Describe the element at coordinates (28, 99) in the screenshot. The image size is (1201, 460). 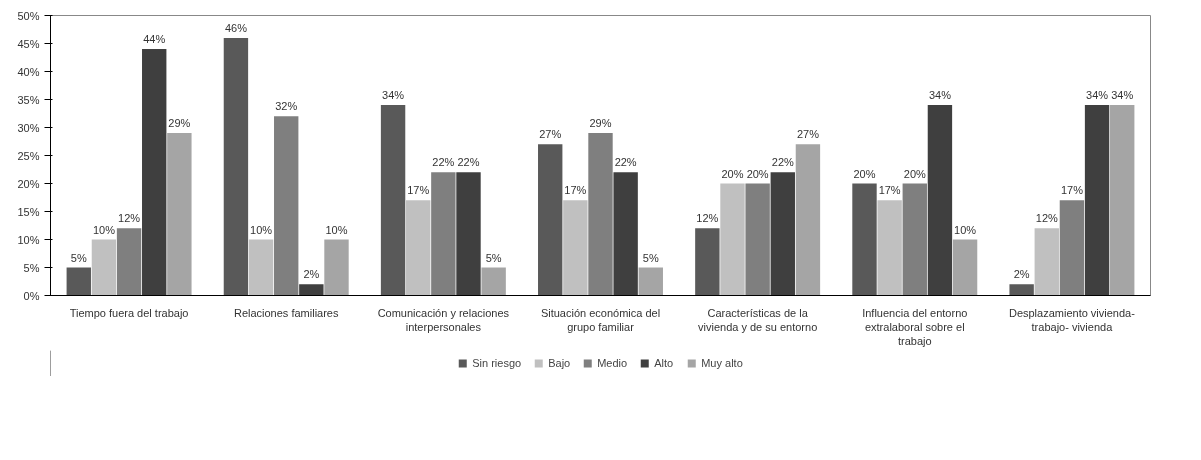
I see `y-tick-label: 35%` at that location.